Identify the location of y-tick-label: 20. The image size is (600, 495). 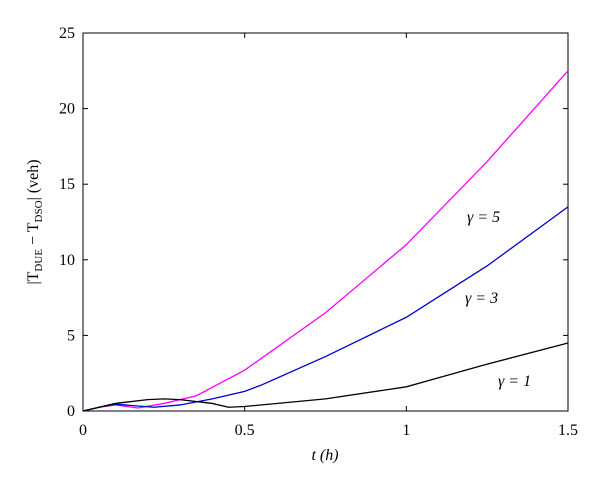
(67, 109).